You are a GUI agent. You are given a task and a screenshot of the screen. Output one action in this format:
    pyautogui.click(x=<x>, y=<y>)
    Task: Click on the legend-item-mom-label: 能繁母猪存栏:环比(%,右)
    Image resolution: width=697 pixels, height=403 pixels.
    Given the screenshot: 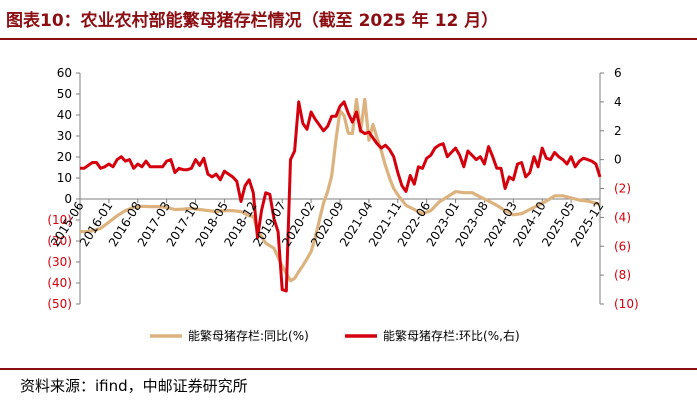 What is the action you would take?
    pyautogui.click(x=451, y=335)
    